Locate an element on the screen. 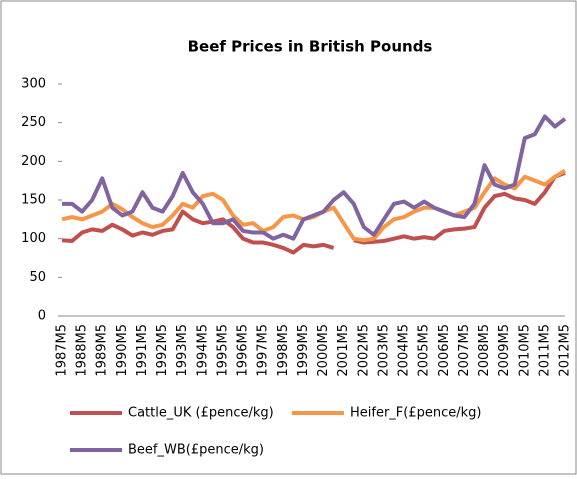 The image size is (577, 479). x-tick-label: 2003M5 is located at coordinates (383, 350).